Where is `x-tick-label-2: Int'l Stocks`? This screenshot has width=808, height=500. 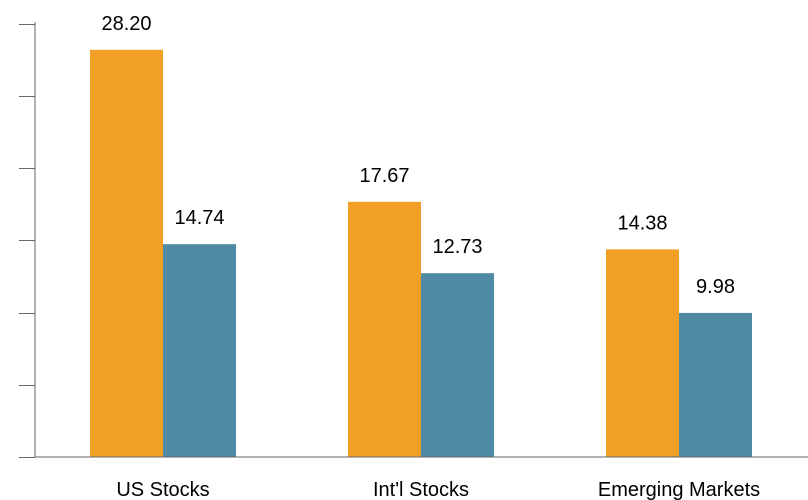
x-tick-label-2: Int'l Stocks is located at coordinates (421, 489).